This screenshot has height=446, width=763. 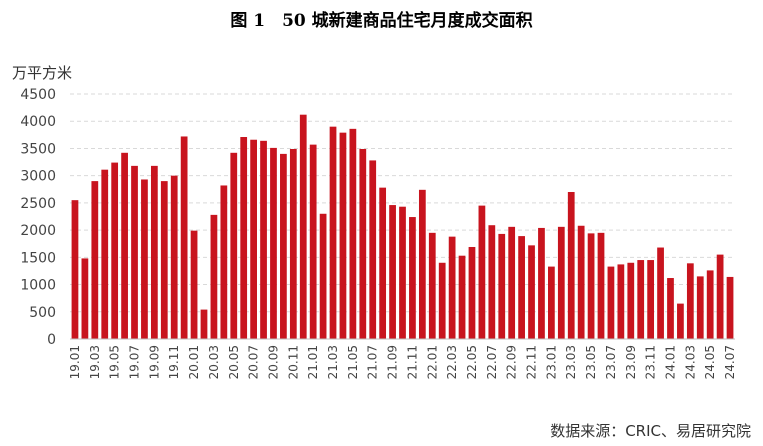 What do you see at coordinates (234, 245) in the screenshot?
I see `bar-20.05` at bounding box center [234, 245].